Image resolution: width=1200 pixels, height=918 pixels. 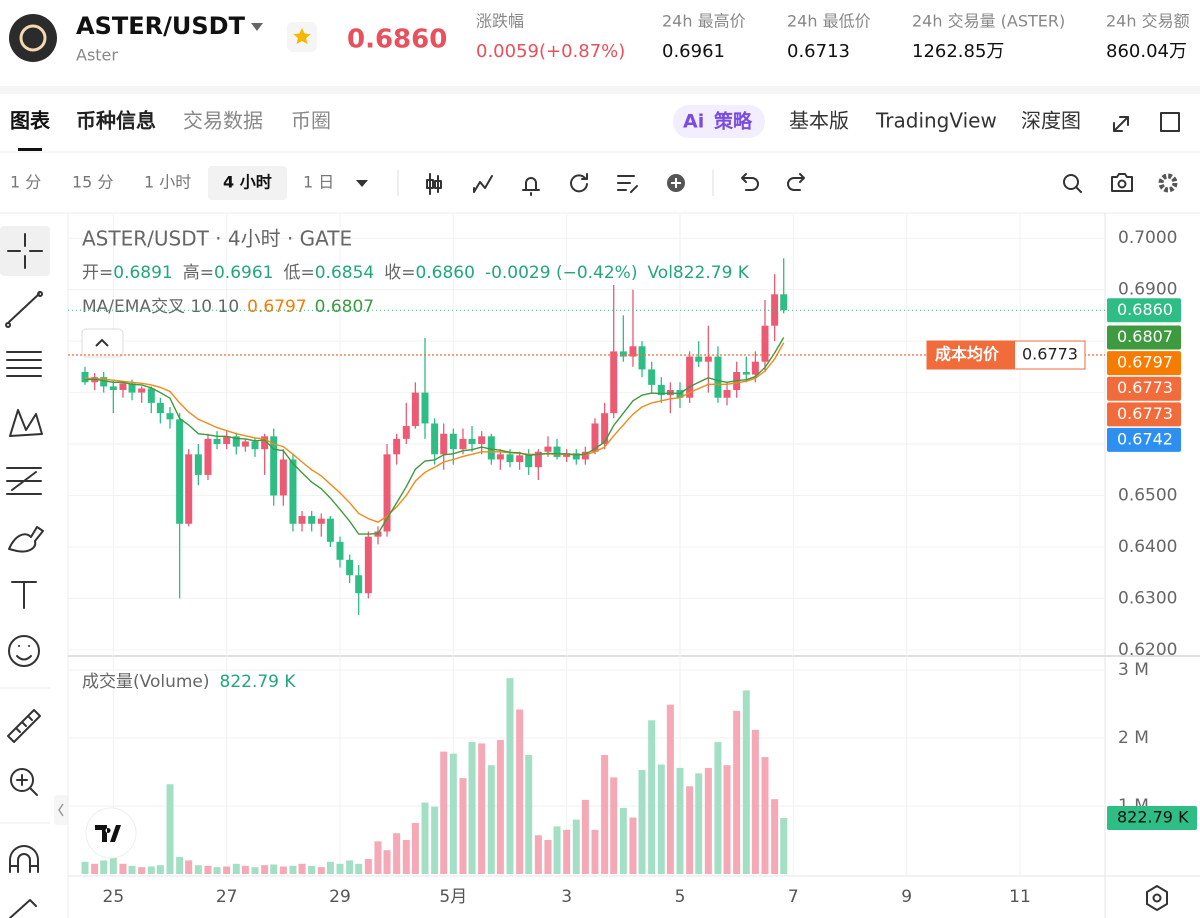 I want to click on volume-legend: 成交量(Volume) 822.79 K, so click(x=189, y=682).